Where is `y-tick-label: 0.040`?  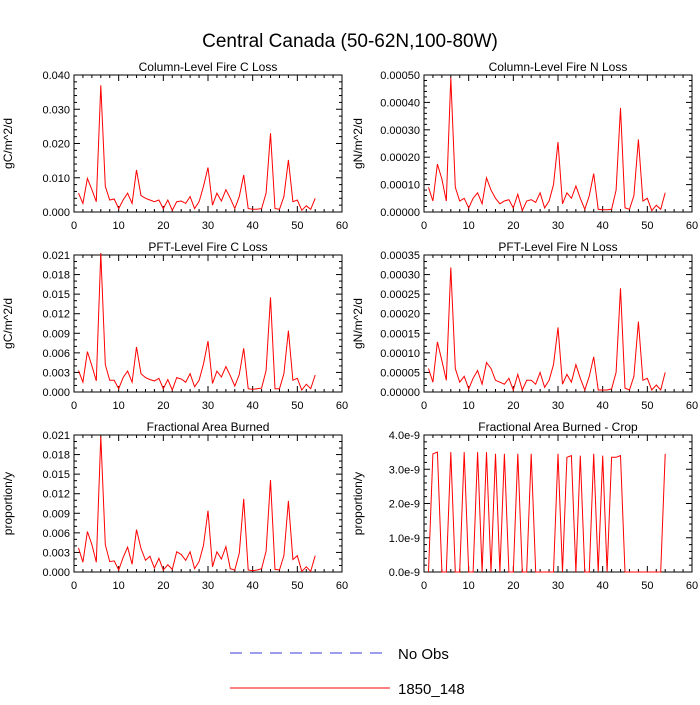
y-tick-label: 0.040 is located at coordinates (56, 76).